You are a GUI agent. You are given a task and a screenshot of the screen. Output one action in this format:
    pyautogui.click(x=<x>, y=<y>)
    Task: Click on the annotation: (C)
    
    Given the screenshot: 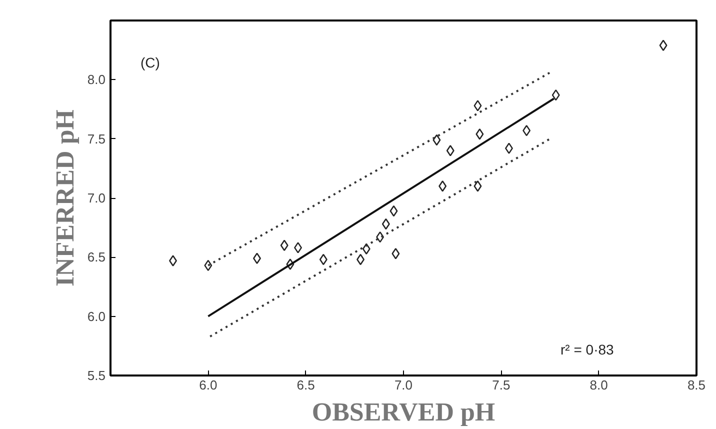 What is the action you would take?
    pyautogui.click(x=150, y=62)
    